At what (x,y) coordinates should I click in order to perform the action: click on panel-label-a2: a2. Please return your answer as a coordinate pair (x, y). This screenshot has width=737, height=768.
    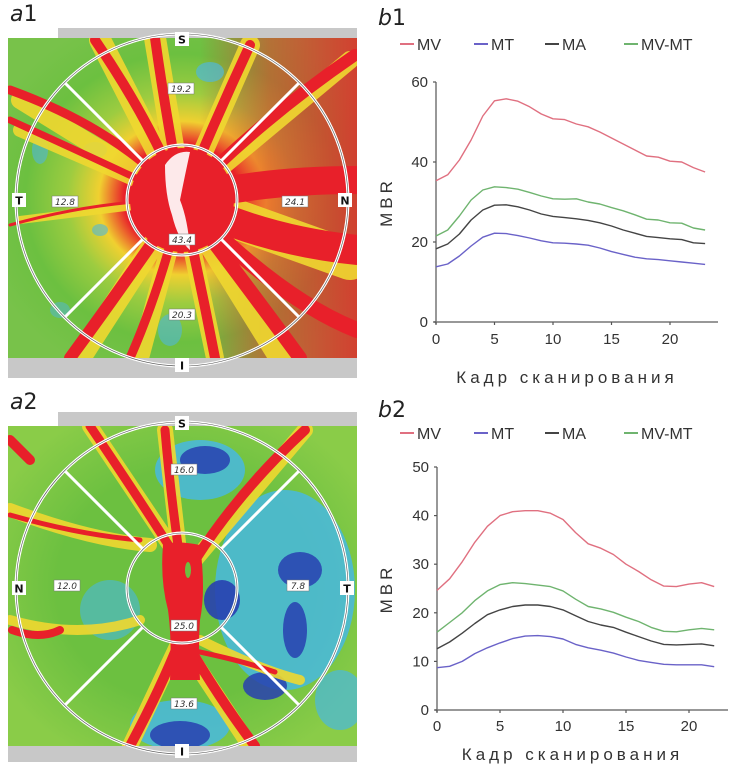
    Looking at the image, I should click on (23, 403).